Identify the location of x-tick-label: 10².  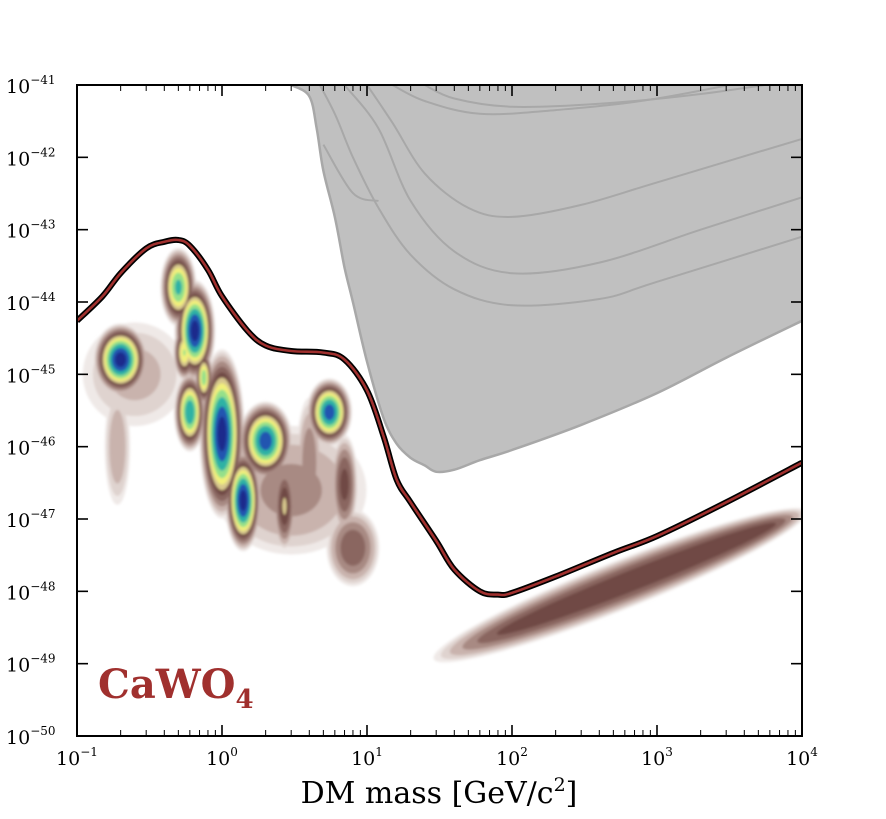
(512, 757).